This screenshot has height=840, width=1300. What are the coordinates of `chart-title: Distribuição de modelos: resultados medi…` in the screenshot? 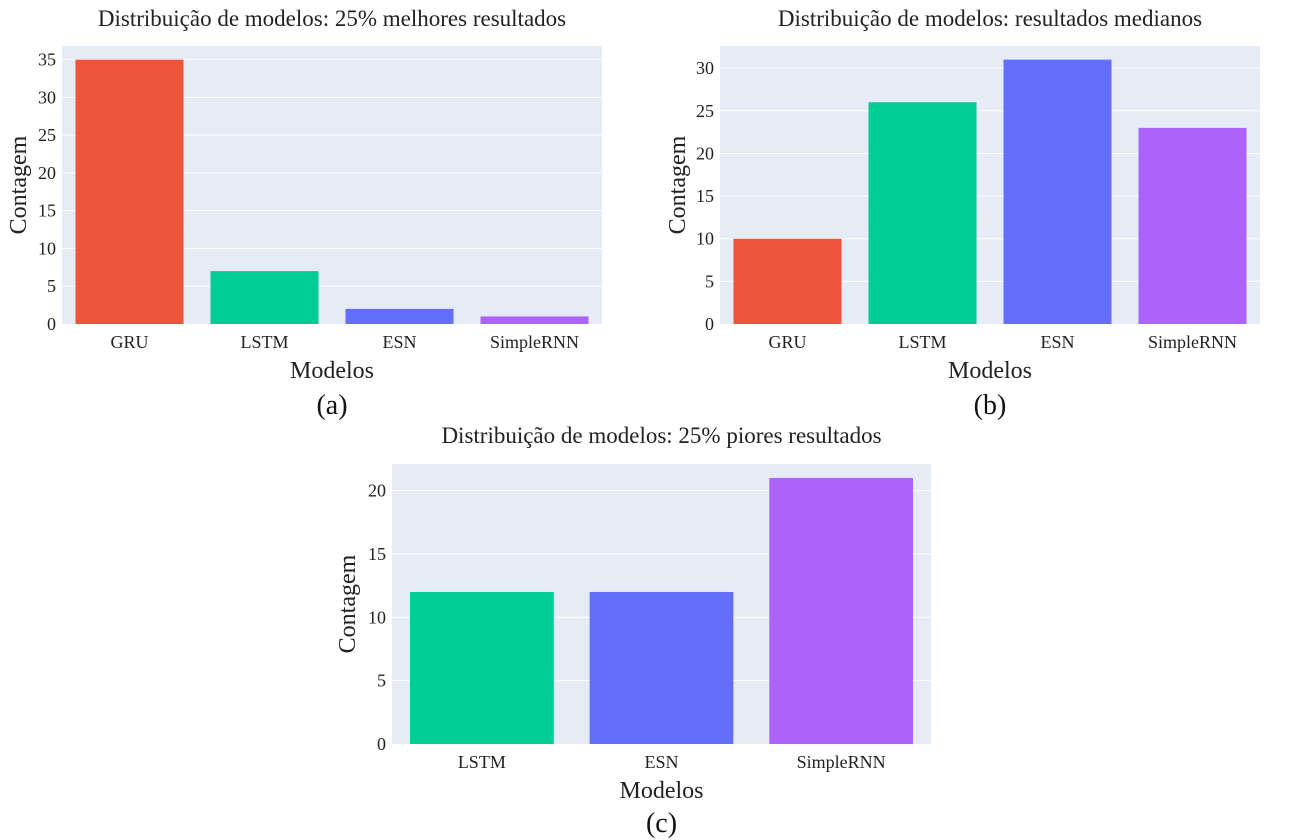 It's located at (990, 18).